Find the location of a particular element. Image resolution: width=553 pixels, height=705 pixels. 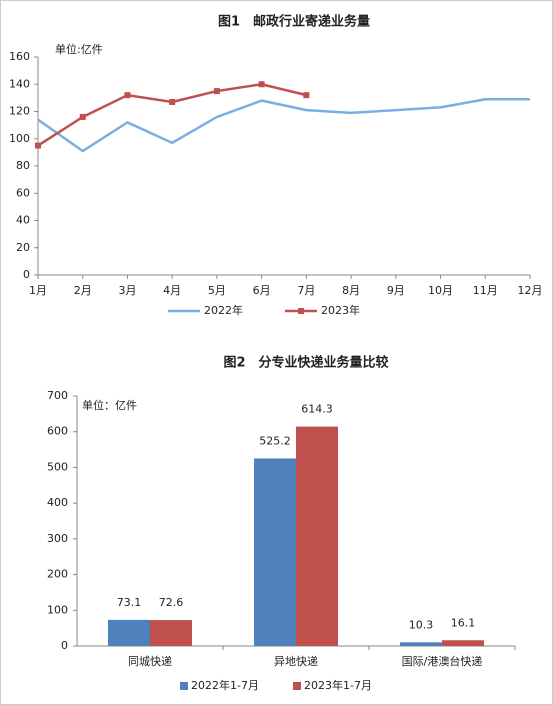

x-tick-label: 11月 is located at coordinates (485, 290).